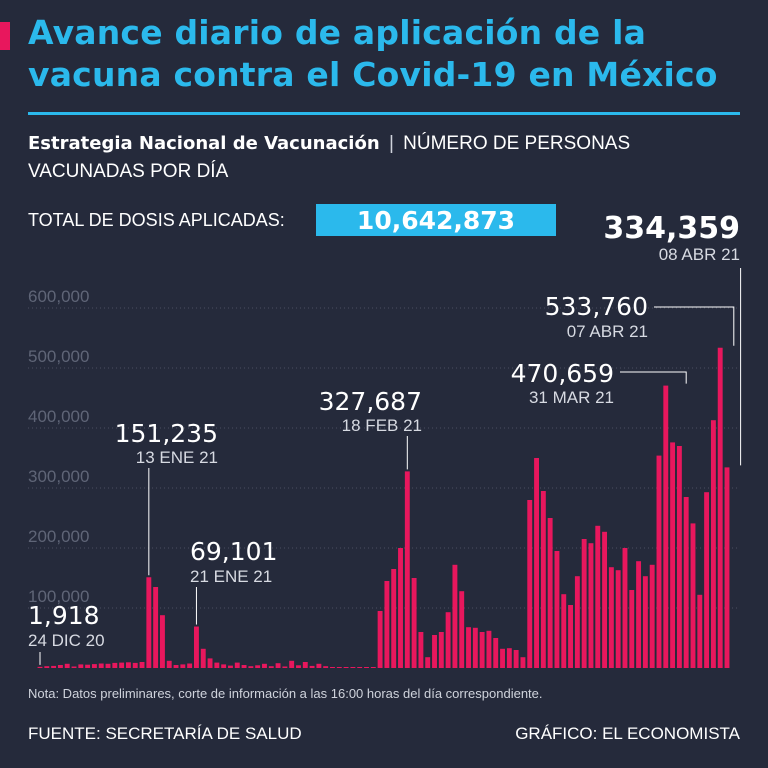  What do you see at coordinates (58, 416) in the screenshot?
I see `y-tick-label: 400,000` at bounding box center [58, 416].